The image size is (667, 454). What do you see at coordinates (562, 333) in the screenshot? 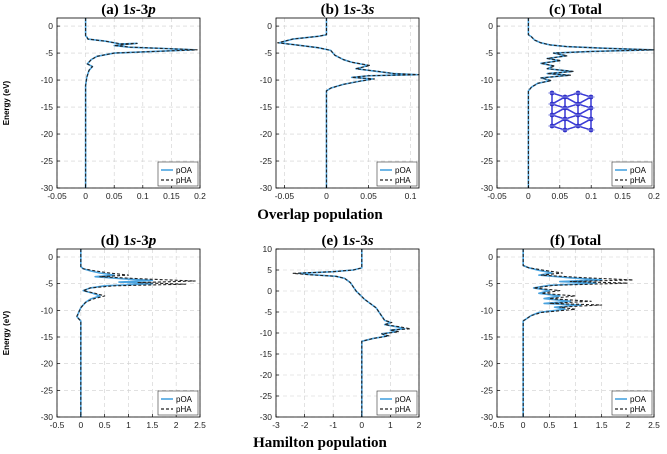
I see `series-pOA` at bounding box center [562, 333].